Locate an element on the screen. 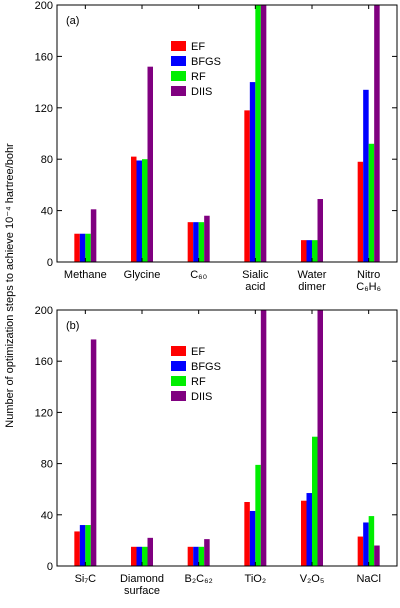 Image resolution: width=400 pixels, height=608 pixels. x-tick-label: Water dimer is located at coordinates (312, 281).